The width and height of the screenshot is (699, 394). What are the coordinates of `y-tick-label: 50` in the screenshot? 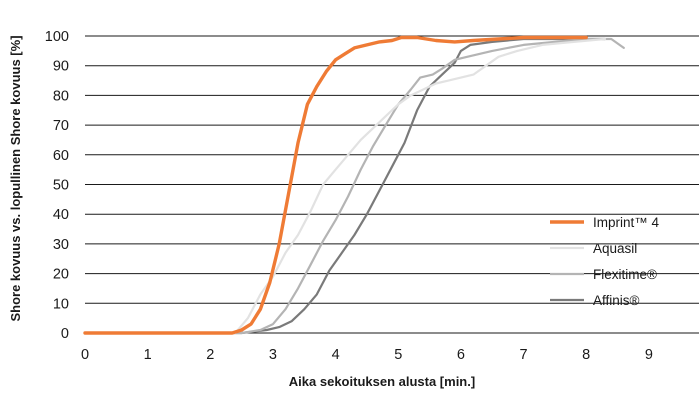 It's located at (61, 186).